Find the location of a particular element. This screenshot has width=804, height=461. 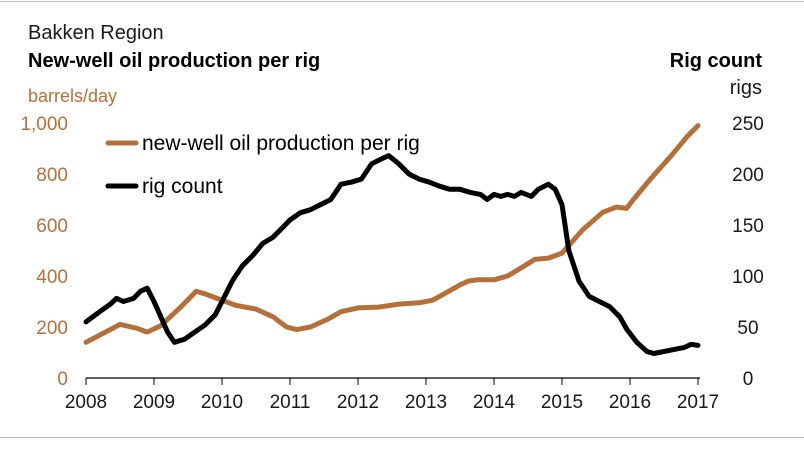

right-axis-title: Rig count is located at coordinates (715, 61).